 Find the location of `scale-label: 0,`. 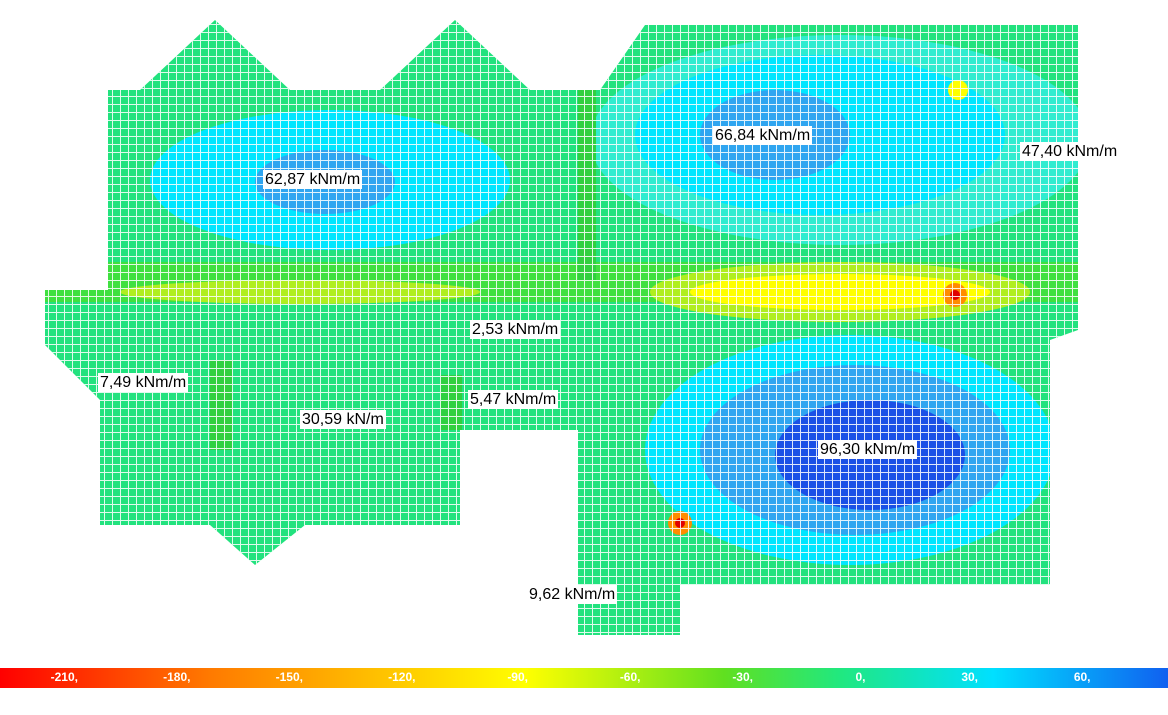

scale-label: 0, is located at coordinates (860, 677).